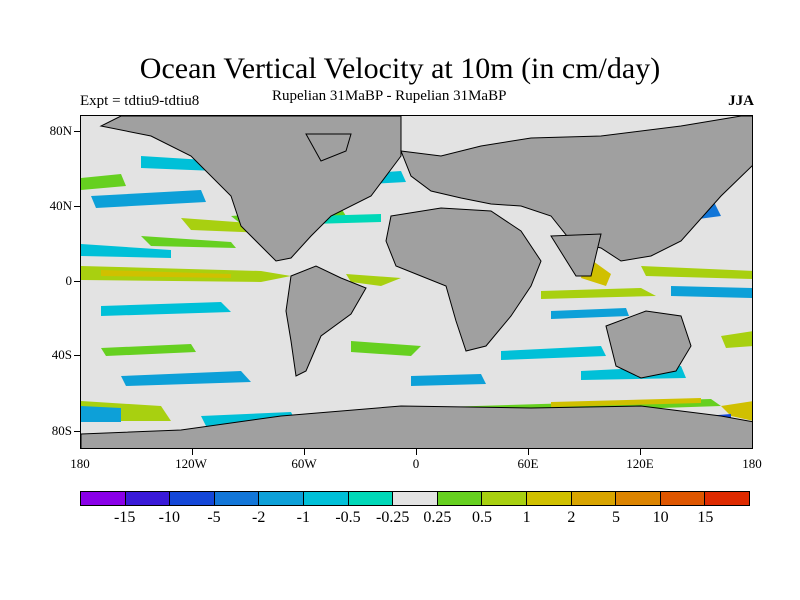 This screenshot has width=800, height=600. What do you see at coordinates (214, 517) in the screenshot?
I see `colorbar-label: -5` at bounding box center [214, 517].